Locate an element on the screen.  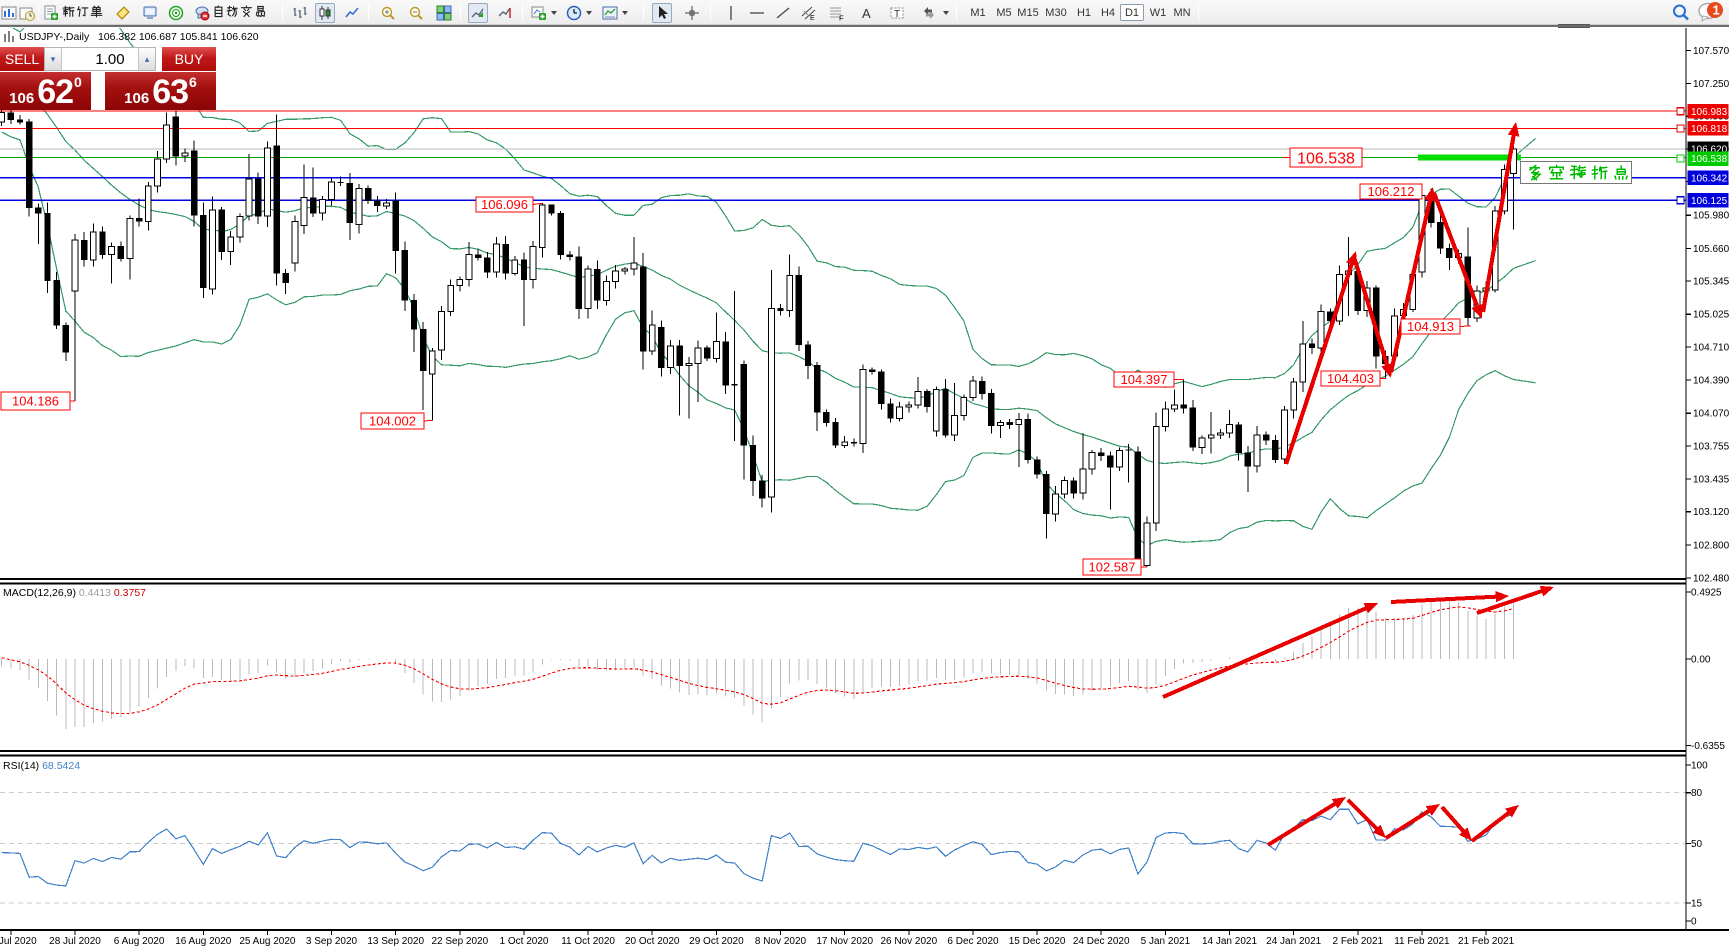
svg-text: 50 is located at coordinates (1697, 844).